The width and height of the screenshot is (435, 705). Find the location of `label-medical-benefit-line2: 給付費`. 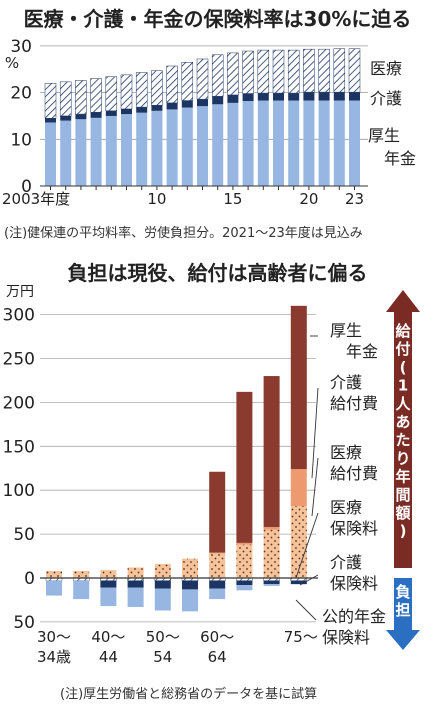

label-medical-benefit-line2: 給付費 is located at coordinates (354, 473).